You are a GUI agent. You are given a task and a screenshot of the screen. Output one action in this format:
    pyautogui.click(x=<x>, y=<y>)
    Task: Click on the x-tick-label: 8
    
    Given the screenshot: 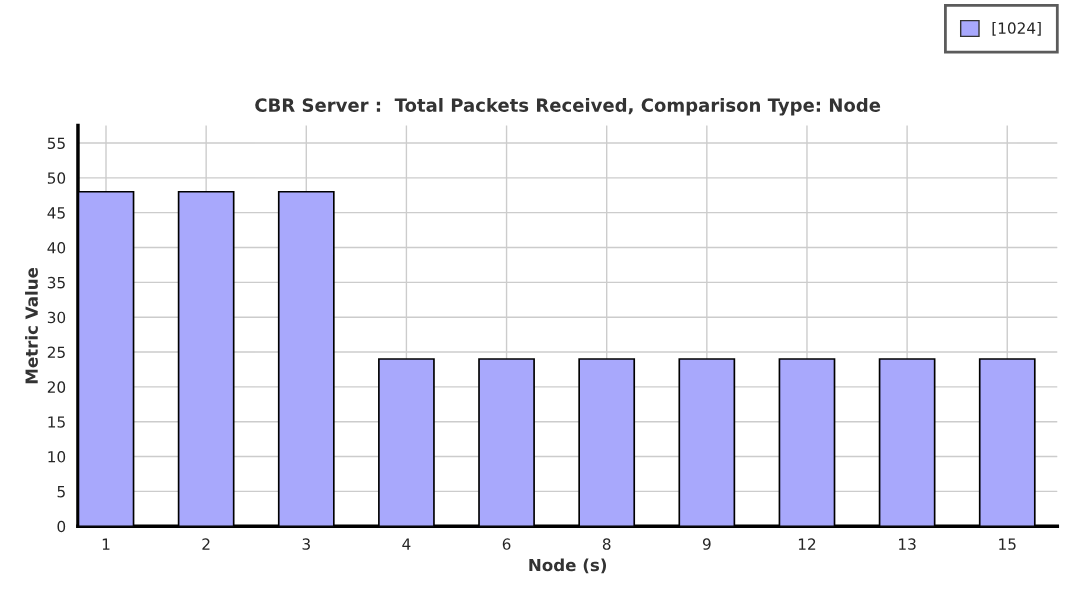 What is the action you would take?
    pyautogui.click(x=606, y=544)
    